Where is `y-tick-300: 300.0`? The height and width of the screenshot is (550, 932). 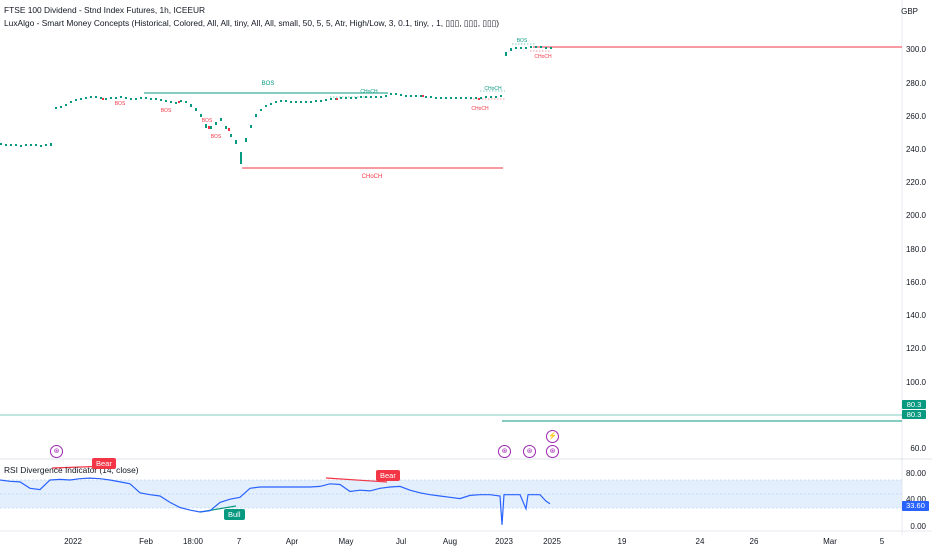 y-tick-300: 300.0 is located at coordinates (915, 49).